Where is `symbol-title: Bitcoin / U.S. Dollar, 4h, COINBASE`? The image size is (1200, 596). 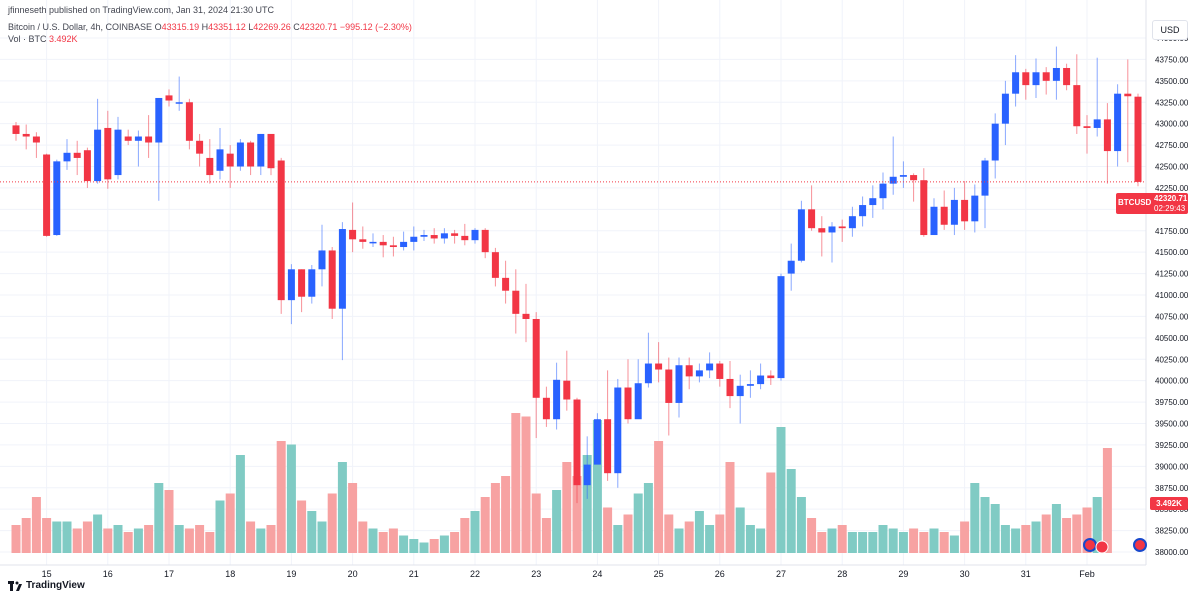 symbol-title: Bitcoin / U.S. Dollar, 4h, COINBASE is located at coordinates (80, 27).